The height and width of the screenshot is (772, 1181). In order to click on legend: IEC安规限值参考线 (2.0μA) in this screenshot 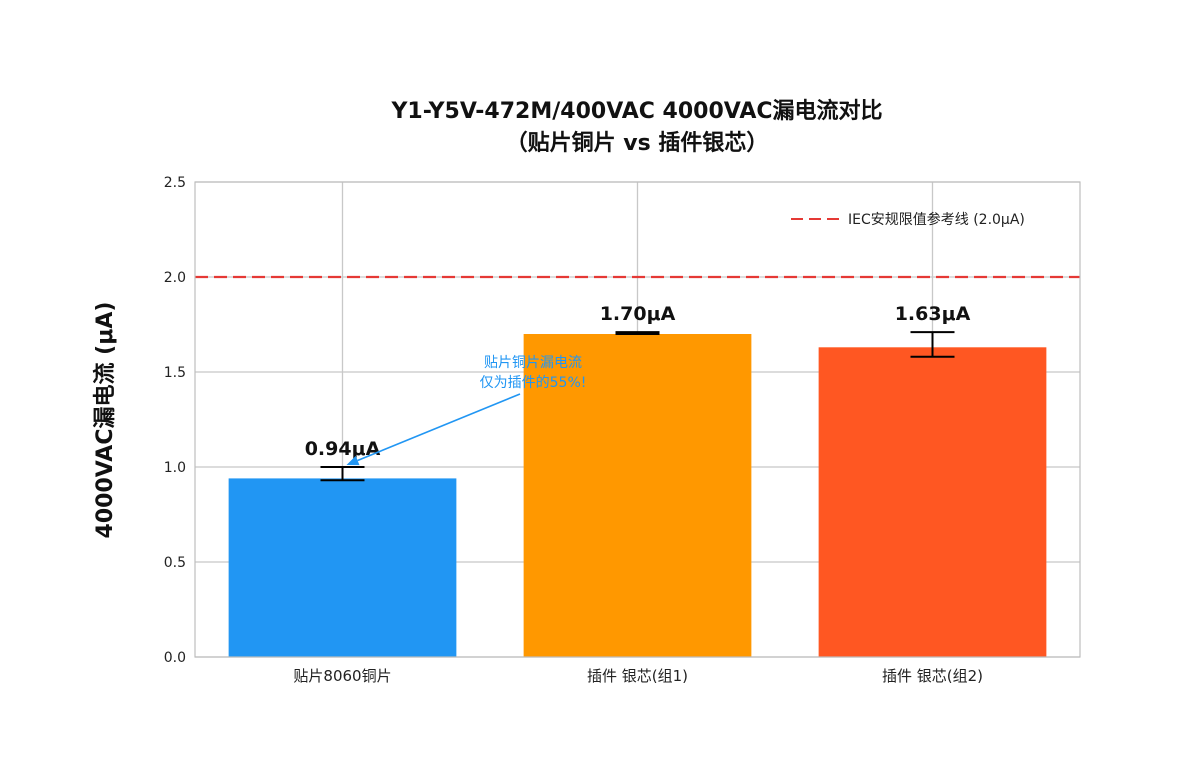, I will do `click(908, 219)`.